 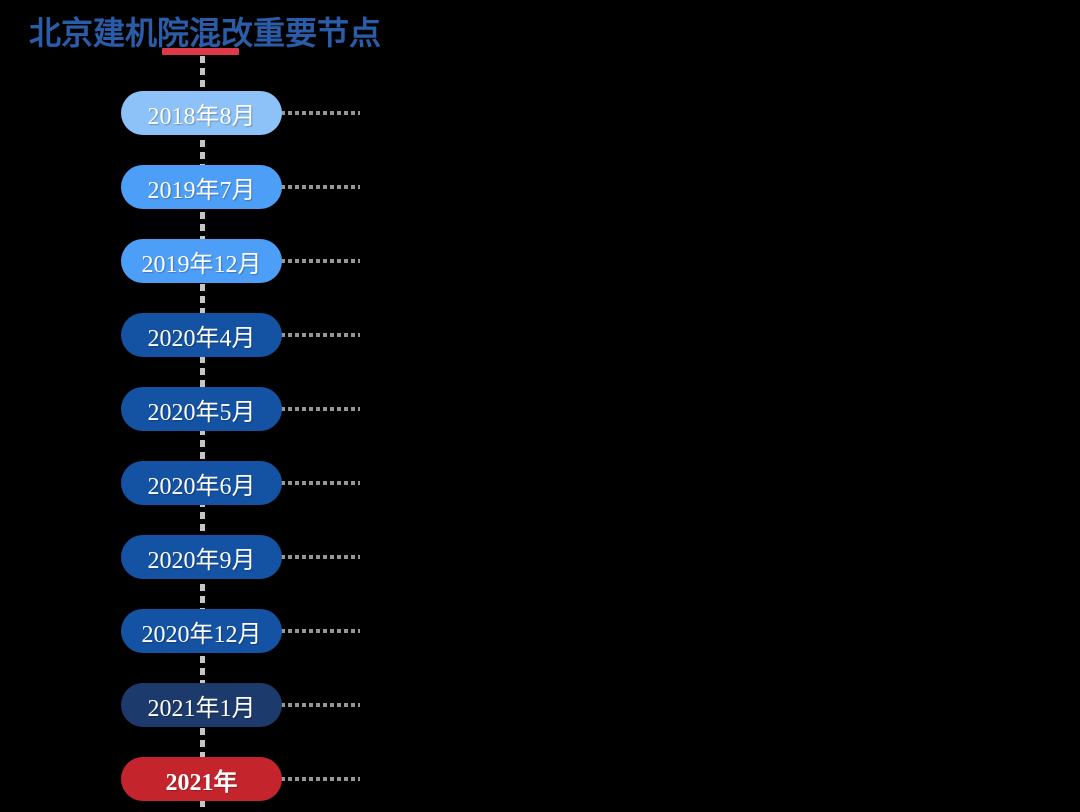 I want to click on pill-label: 2020年5月, so click(x=201, y=412).